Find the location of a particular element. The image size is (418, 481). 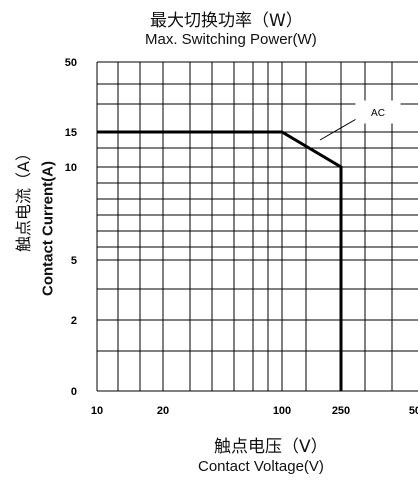

x-tick-label: 250 is located at coordinates (341, 411).